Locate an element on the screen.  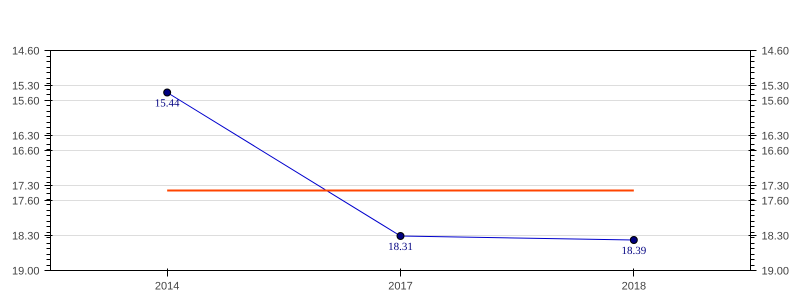
y2-tick-label: 15.30 is located at coordinates (776, 86).